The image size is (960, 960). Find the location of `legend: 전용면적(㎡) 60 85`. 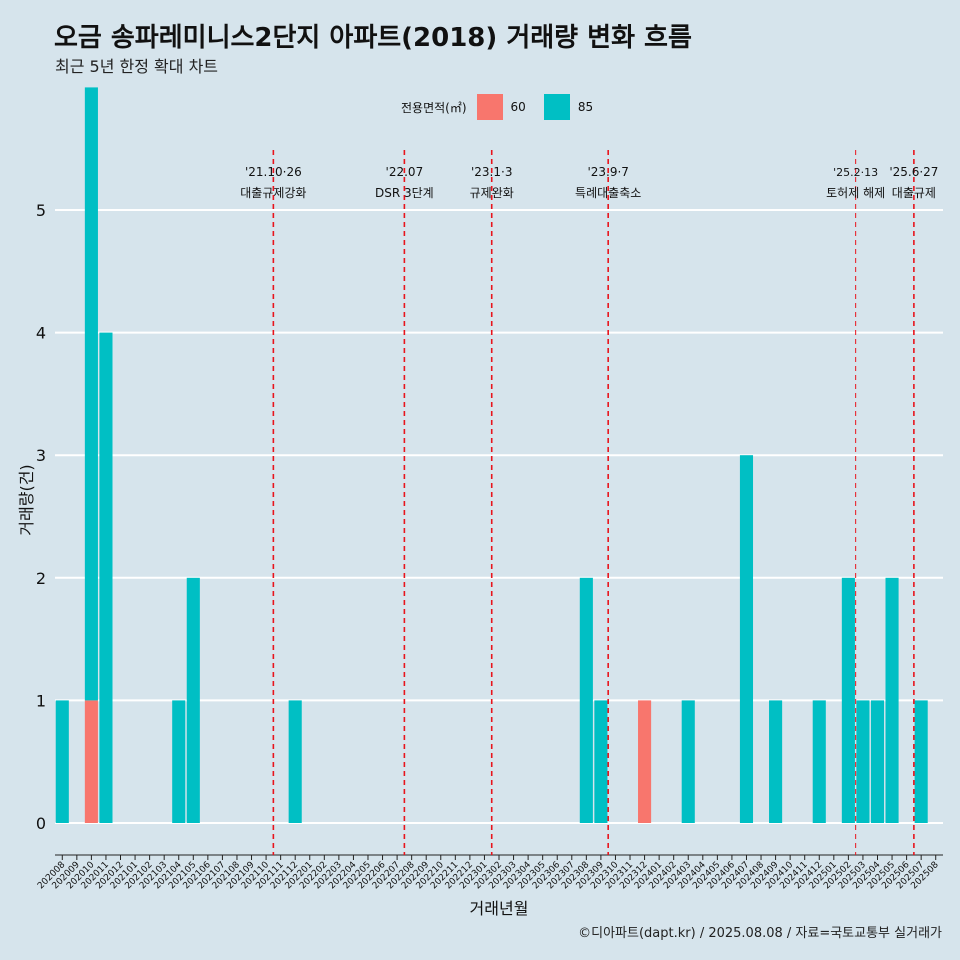

legend: 전용면적(㎡) 60 85 is located at coordinates (506, 107).